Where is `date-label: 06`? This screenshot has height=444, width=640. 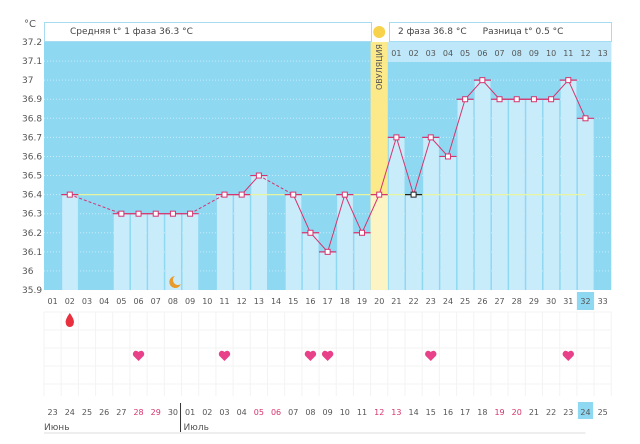
date-label: 06 is located at coordinates (276, 412).